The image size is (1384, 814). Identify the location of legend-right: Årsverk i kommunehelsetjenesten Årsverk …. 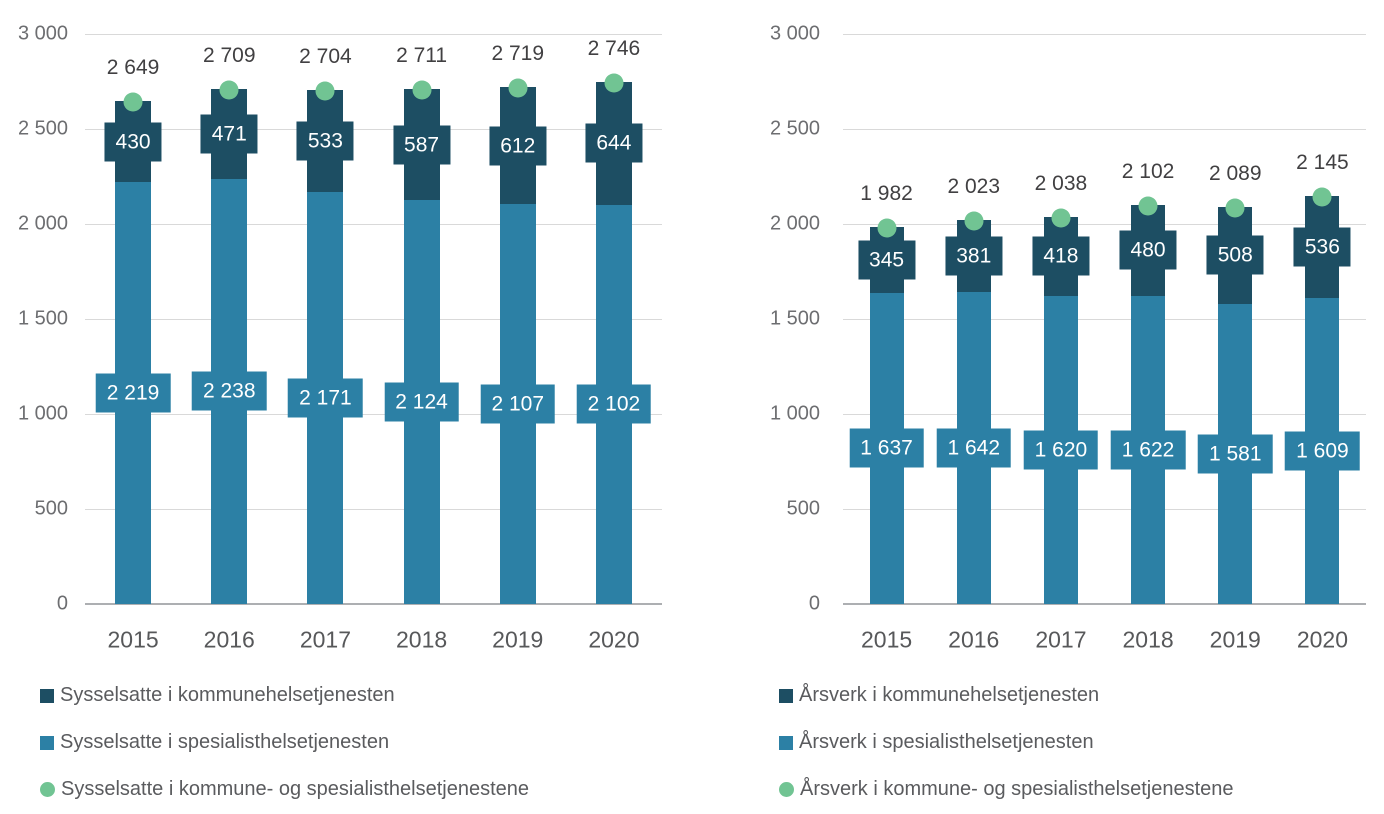
(1006, 742).